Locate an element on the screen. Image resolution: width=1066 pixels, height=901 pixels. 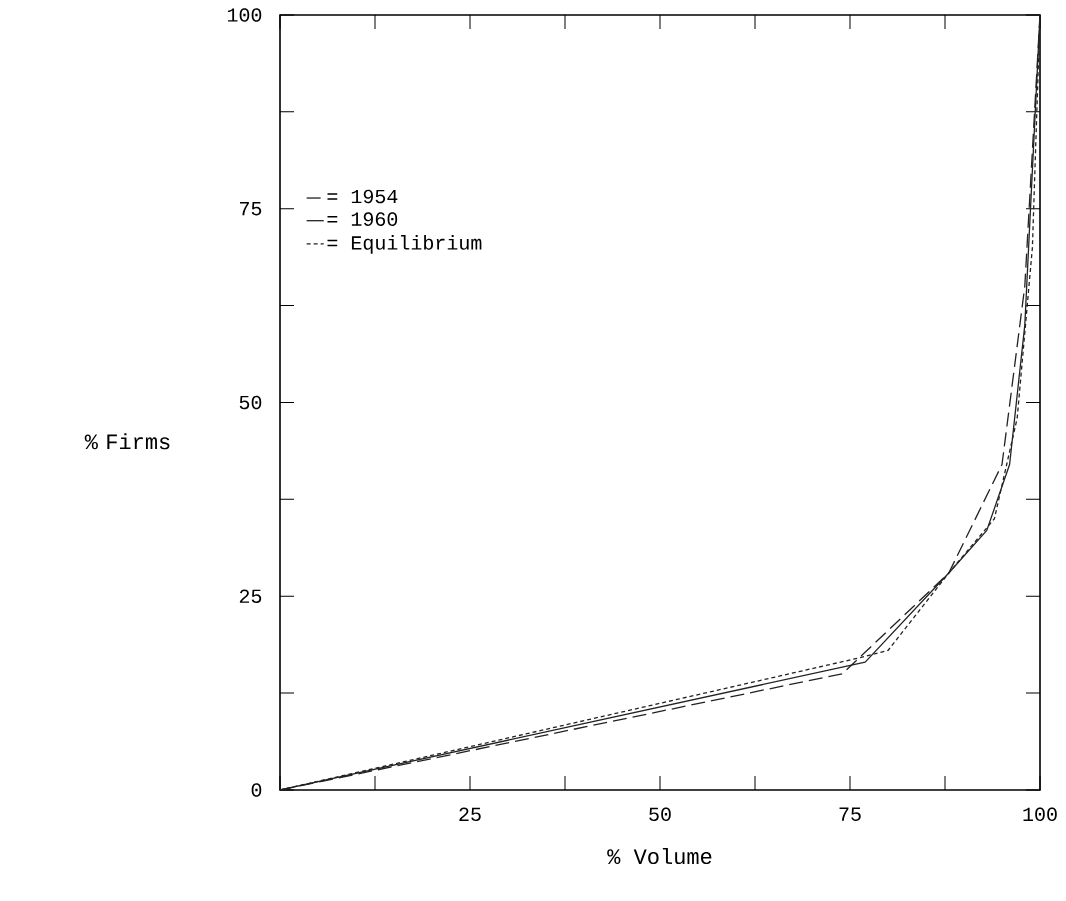
y-axis-title: % Firms is located at coordinates (127, 441).